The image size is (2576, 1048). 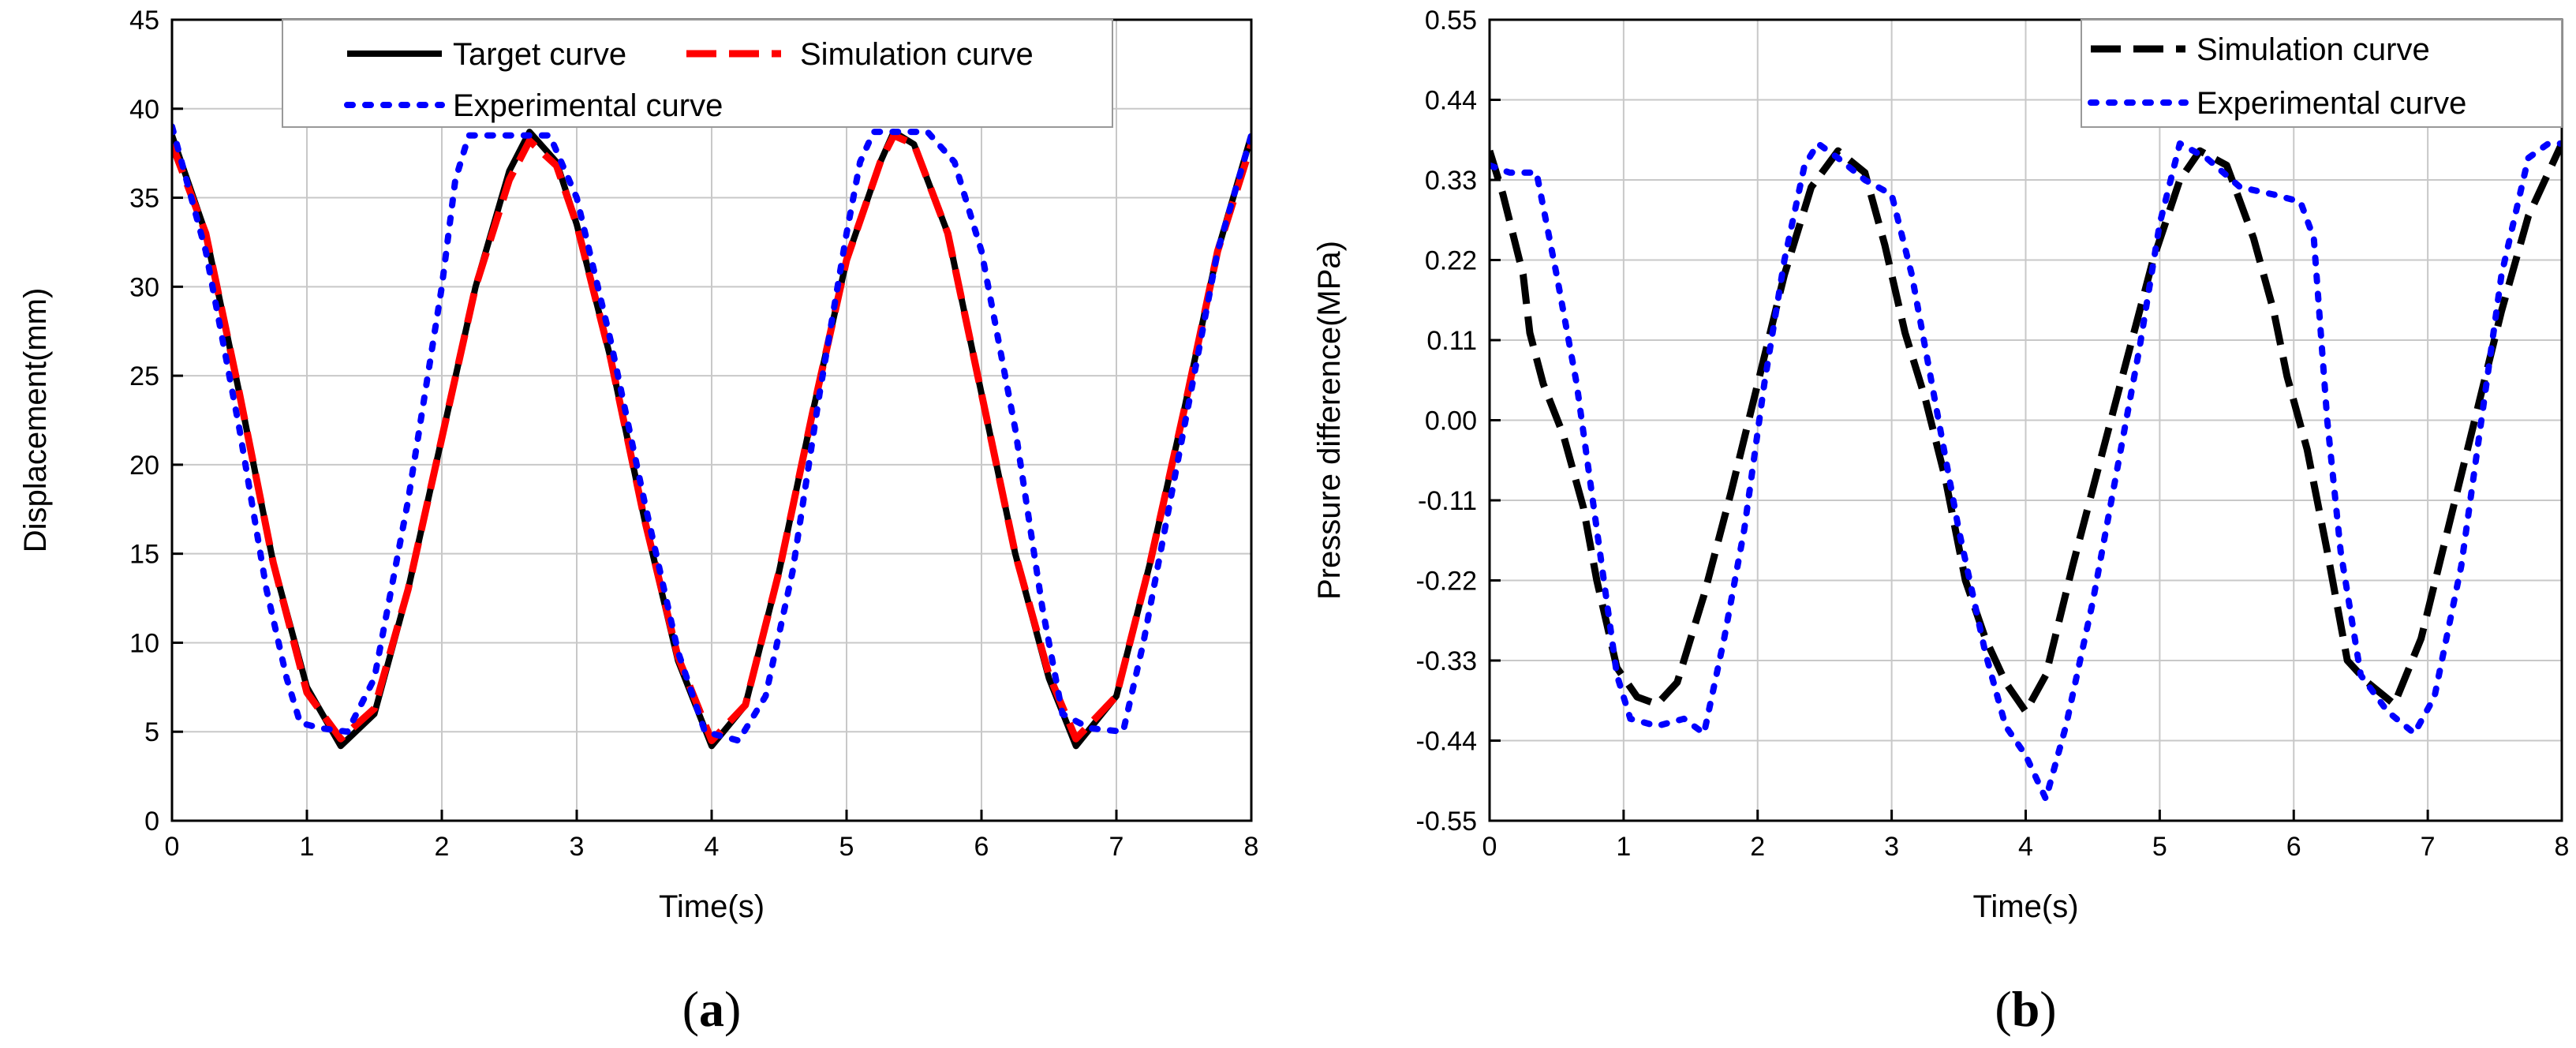 What do you see at coordinates (144, 376) in the screenshot?
I see `y-tick-label: 25` at bounding box center [144, 376].